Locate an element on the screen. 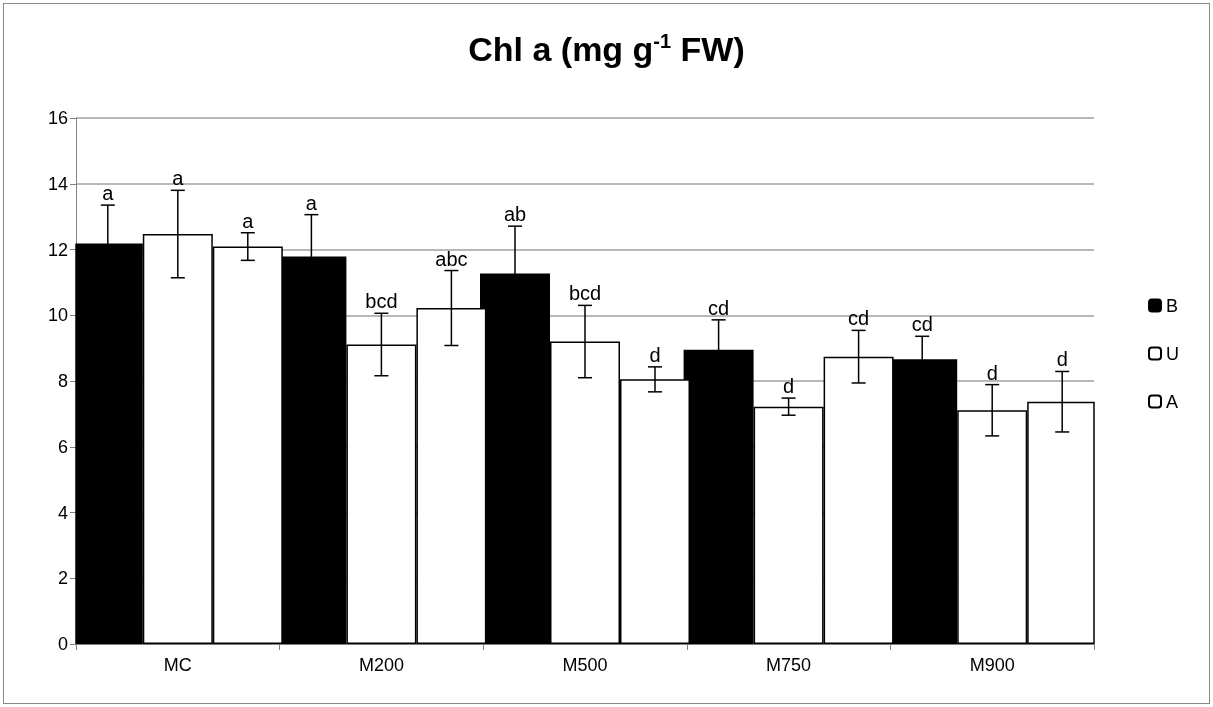 Image resolution: width=1213 pixels, height=707 pixels. legend-label: B is located at coordinates (1172, 305).